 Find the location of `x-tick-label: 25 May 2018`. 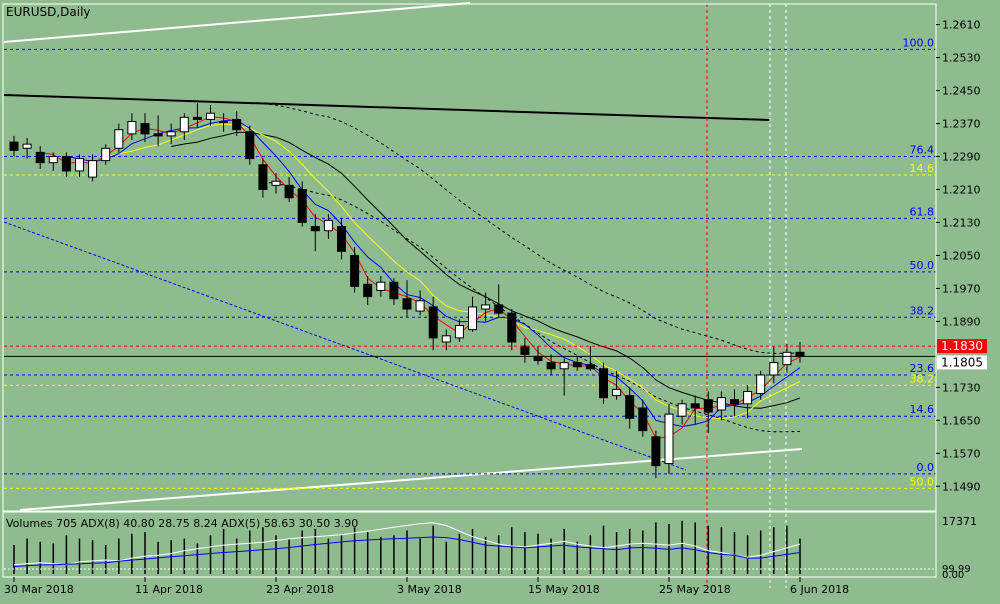

x-tick-label: 25 May 2018 is located at coordinates (695, 589).